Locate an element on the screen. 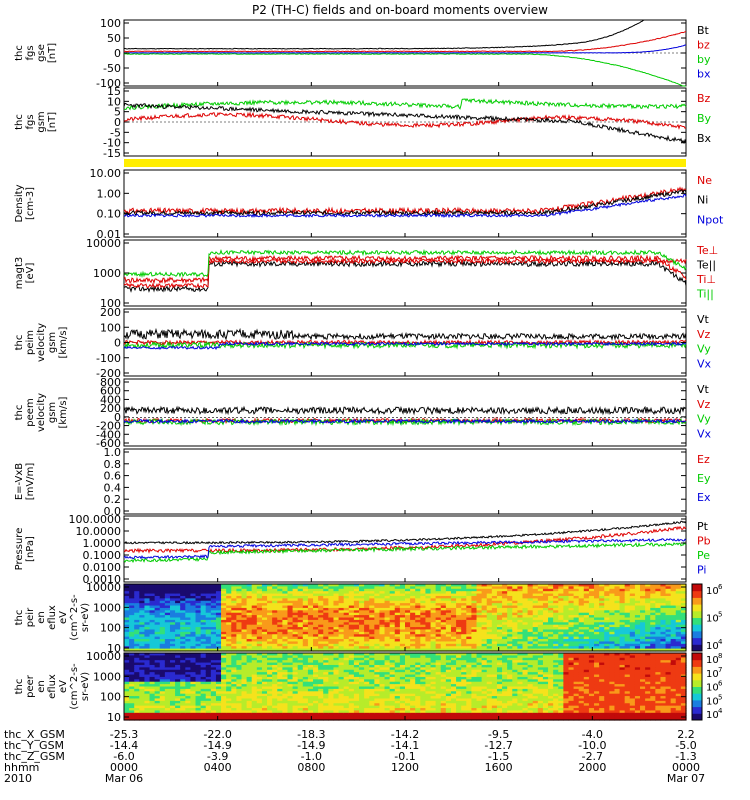  legend-entry: Vz is located at coordinates (704, 404).